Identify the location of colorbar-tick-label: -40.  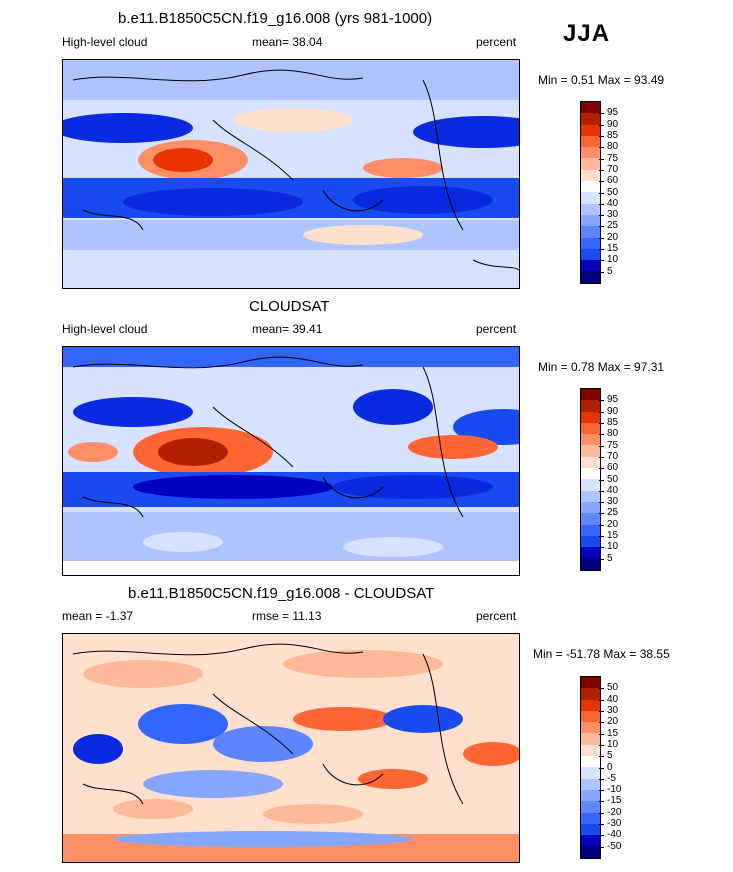
(614, 835).